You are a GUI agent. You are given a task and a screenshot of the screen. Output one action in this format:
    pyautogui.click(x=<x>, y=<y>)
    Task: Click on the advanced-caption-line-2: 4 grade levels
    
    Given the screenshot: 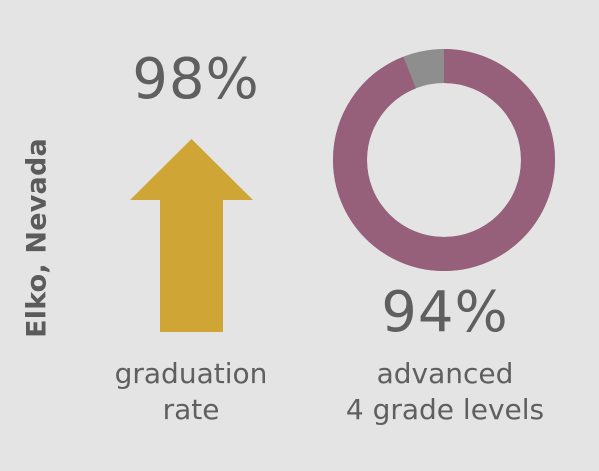 What is the action you would take?
    pyautogui.click(x=445, y=409)
    